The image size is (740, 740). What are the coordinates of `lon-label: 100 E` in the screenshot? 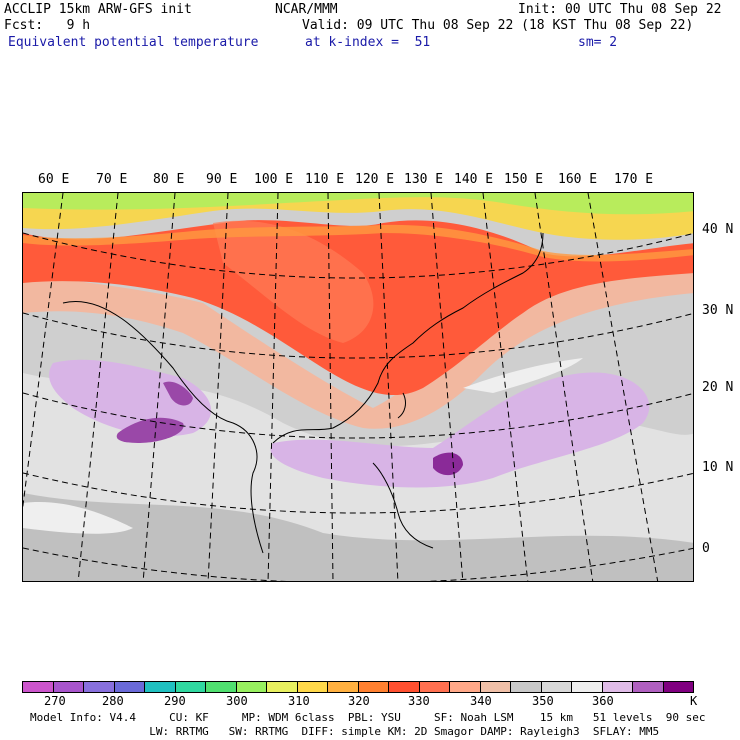 It's located at (274, 179).